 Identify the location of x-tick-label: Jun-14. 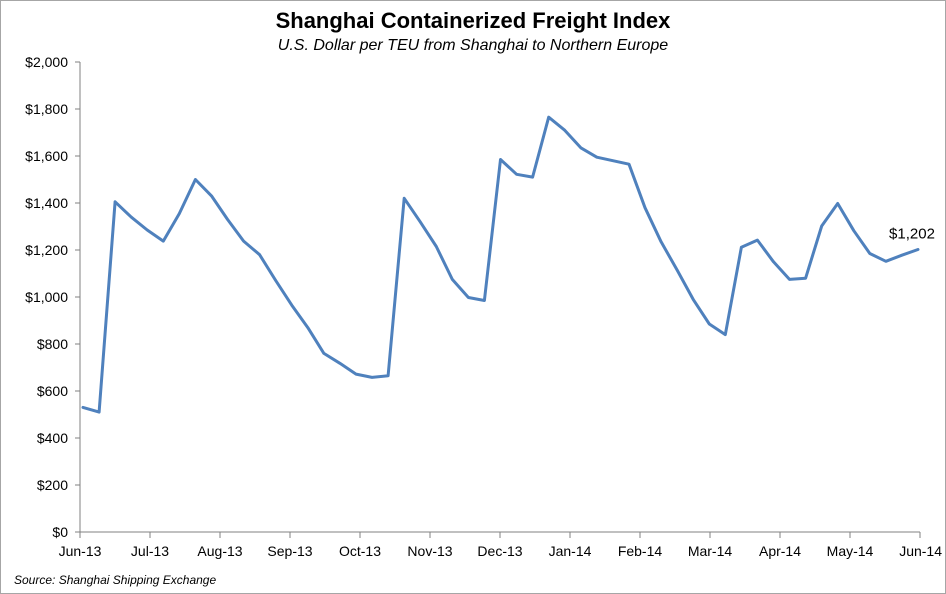
(920, 551).